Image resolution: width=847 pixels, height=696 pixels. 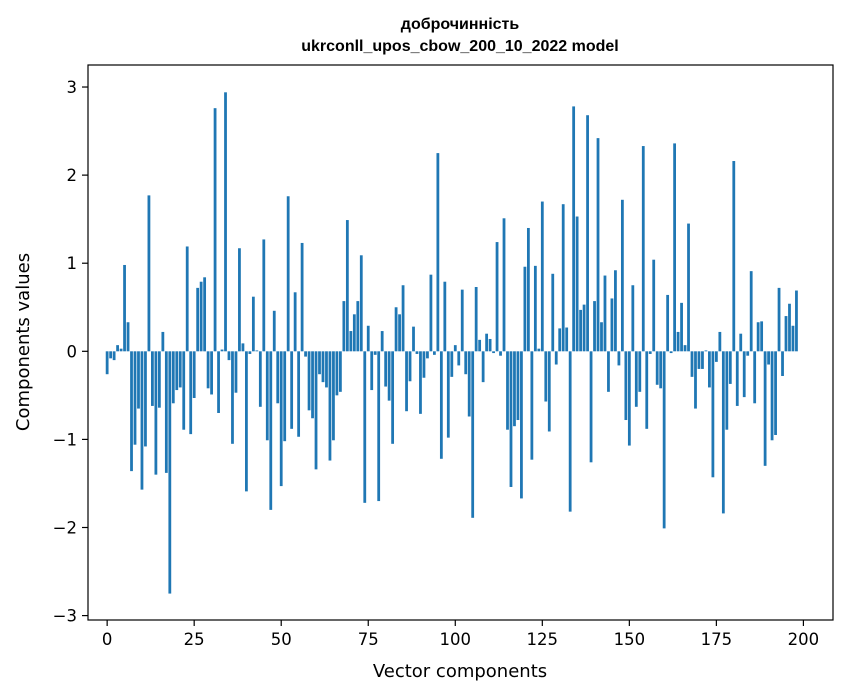 I want to click on y-tick-label: 3, so click(x=72, y=87).